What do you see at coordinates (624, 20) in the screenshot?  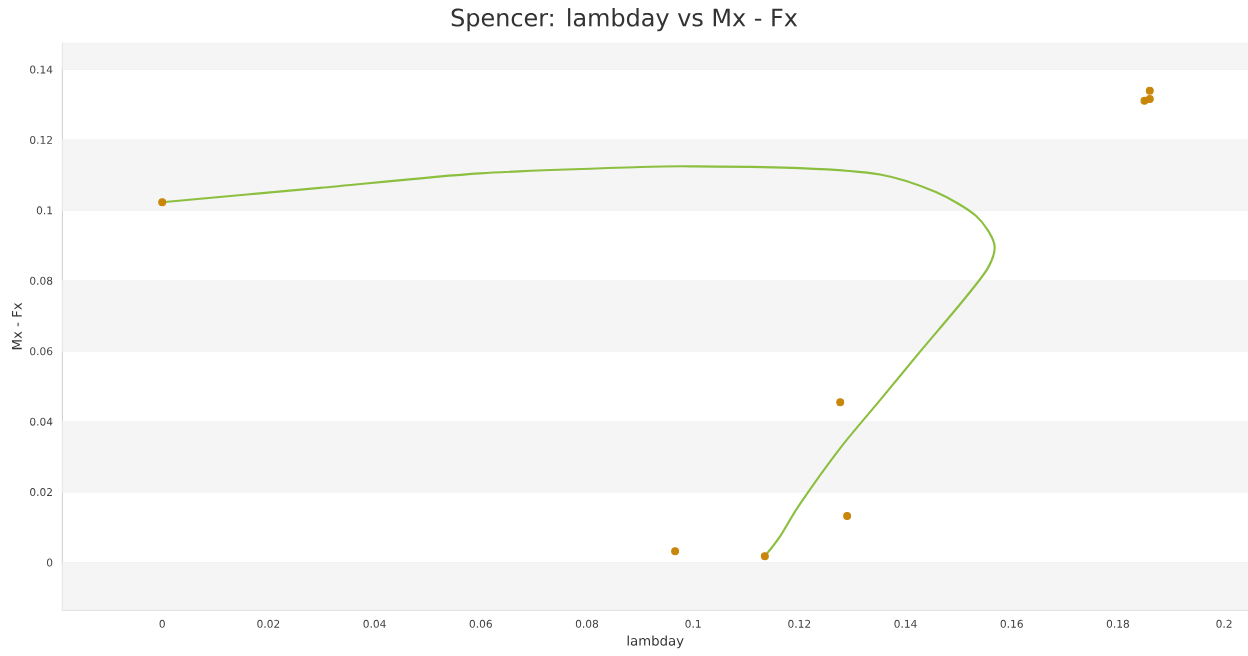 I see `chart-title: Spencer: lambday vs Mx - Fx` at bounding box center [624, 20].